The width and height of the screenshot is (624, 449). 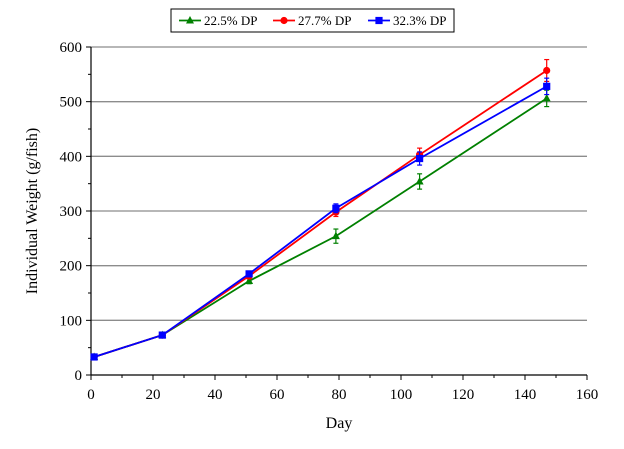 What do you see at coordinates (71, 267) in the screenshot?
I see `y-tick-label: 200` at bounding box center [71, 267].